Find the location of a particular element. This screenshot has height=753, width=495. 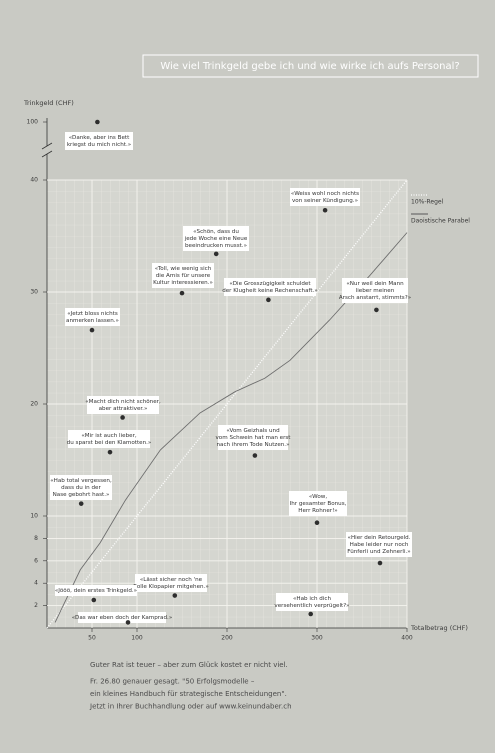

annotation-text: beeindrucken musst.» is located at coordinates (216, 246).